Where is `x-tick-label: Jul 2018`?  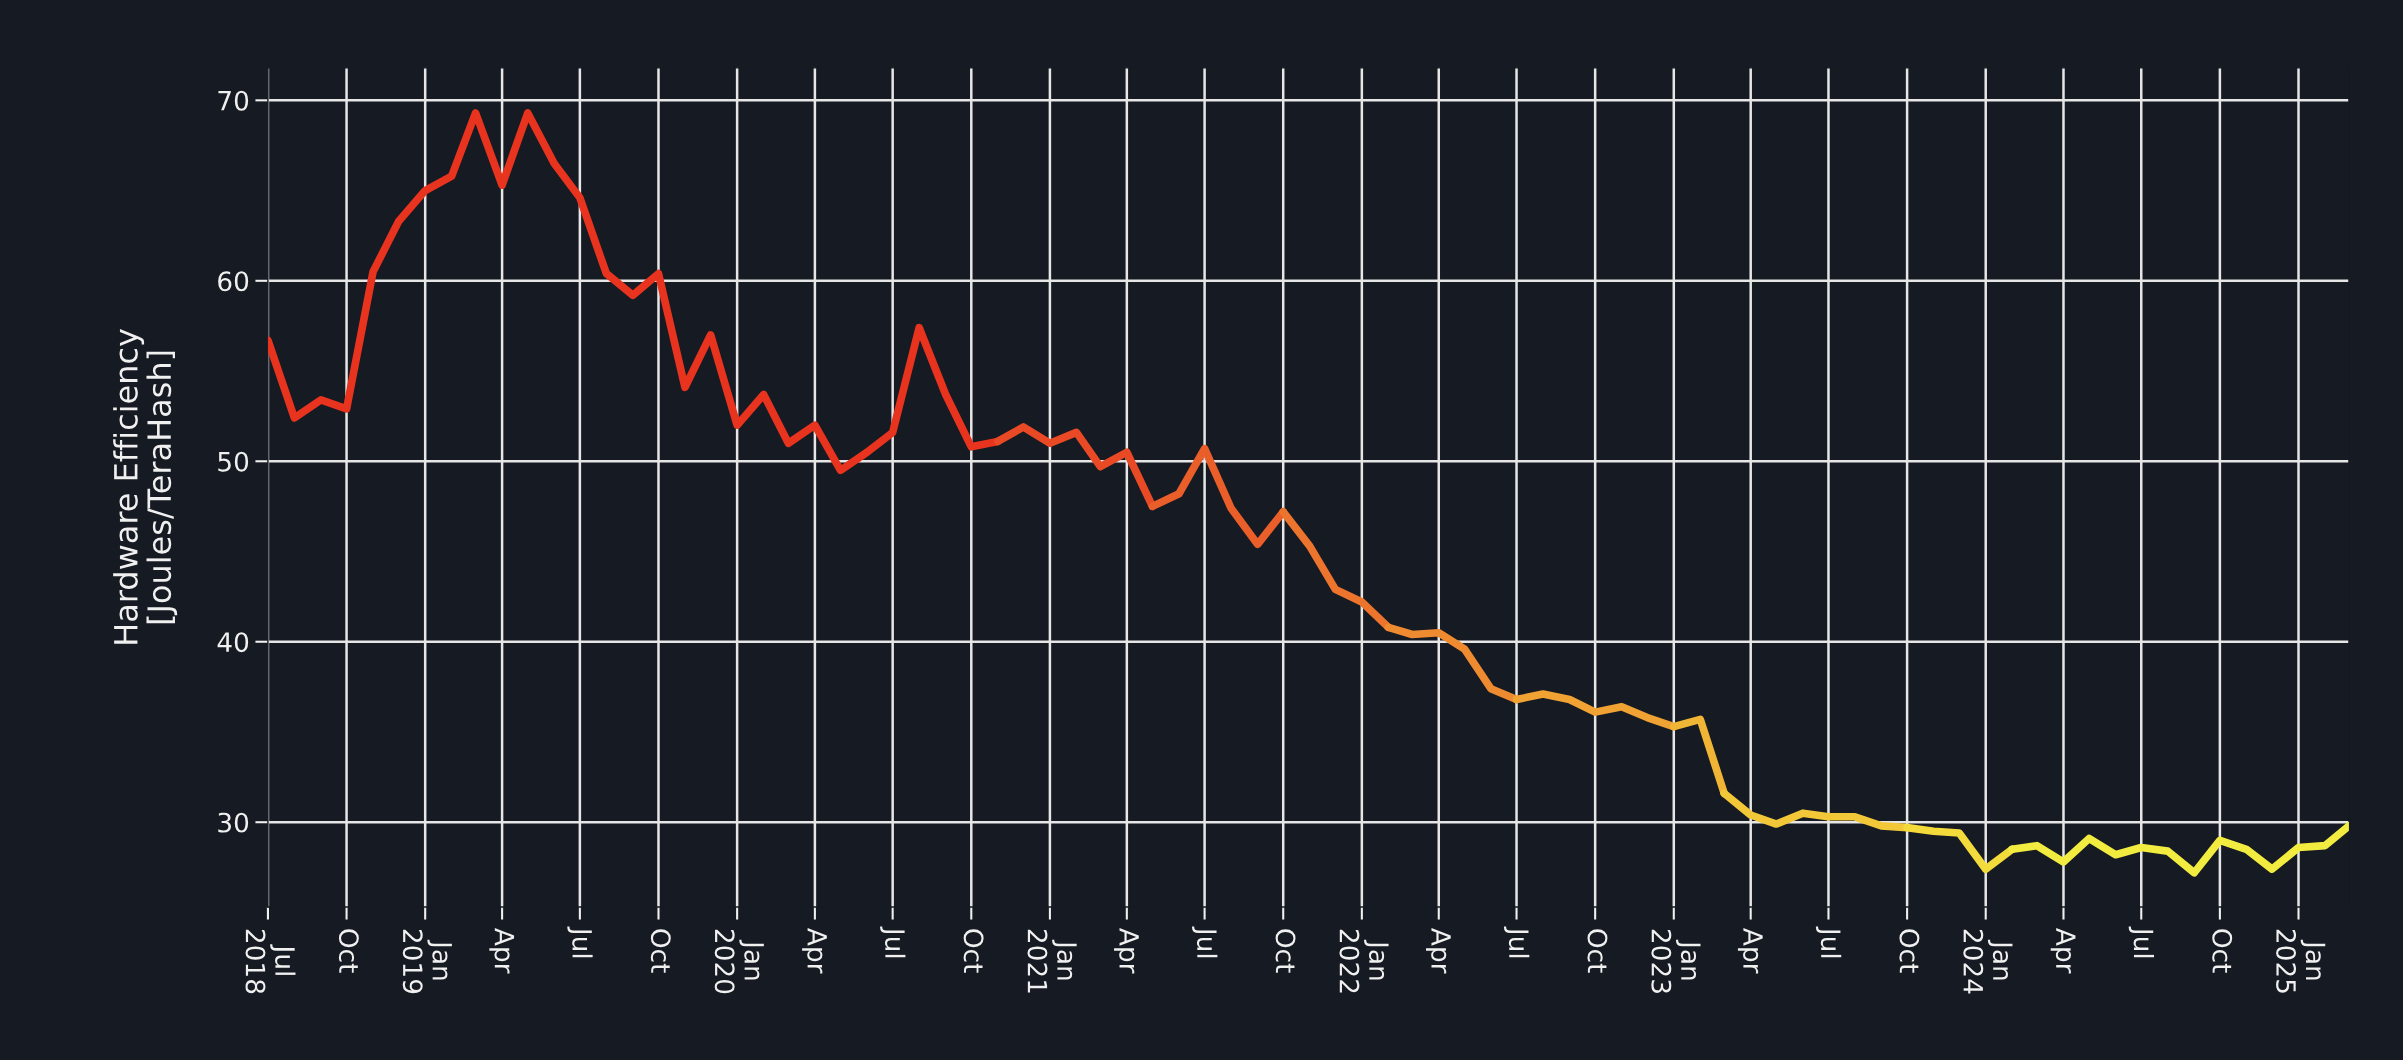
x-tick-label: Jul 2018 is located at coordinates (270, 961).